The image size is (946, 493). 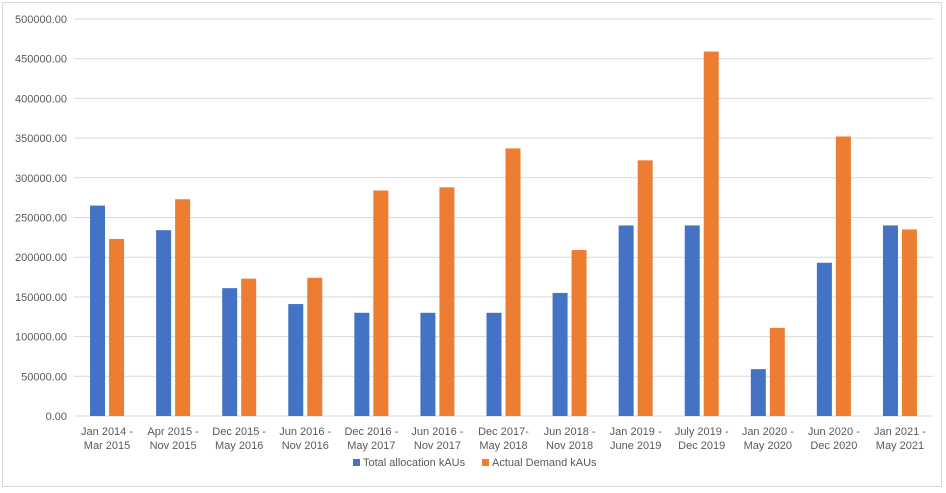 What do you see at coordinates (41, 139) in the screenshot?
I see `y-tick-label: 350000.00` at bounding box center [41, 139].